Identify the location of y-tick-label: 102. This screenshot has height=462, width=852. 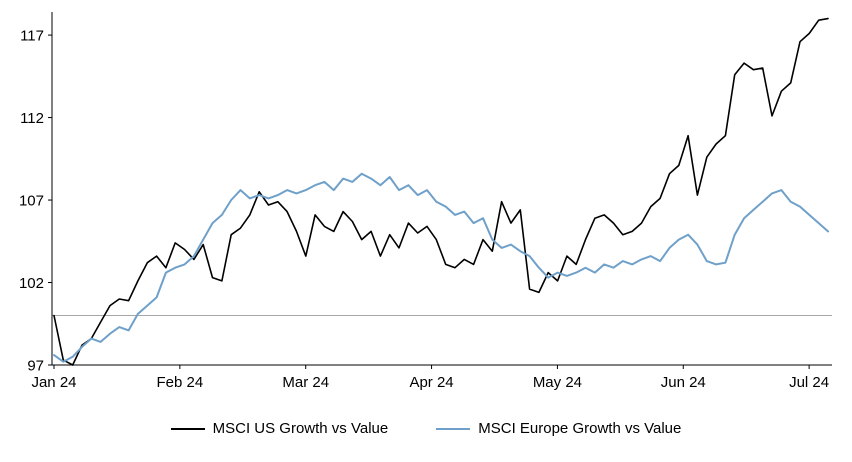
(31, 283).